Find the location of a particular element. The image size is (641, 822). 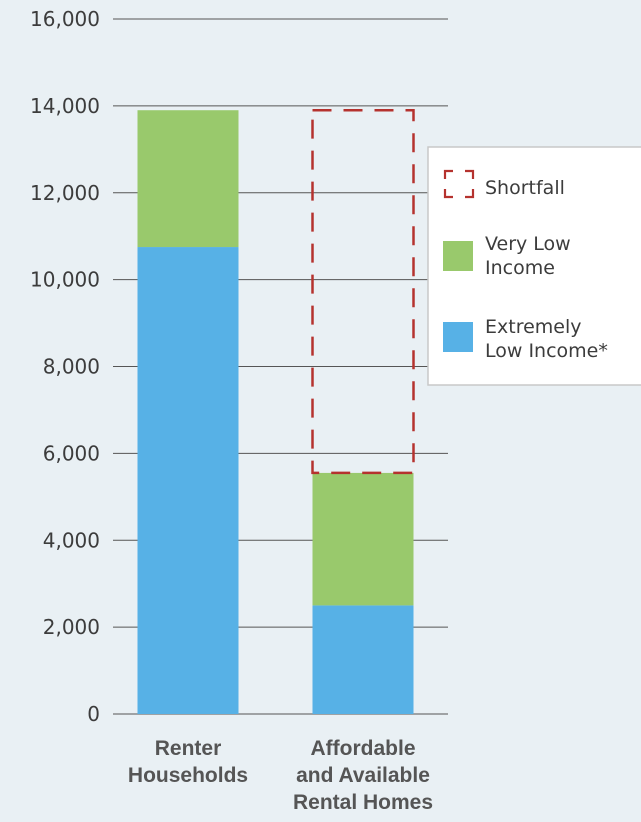

category-label: Affordable and Available Rental Homes is located at coordinates (363, 775).